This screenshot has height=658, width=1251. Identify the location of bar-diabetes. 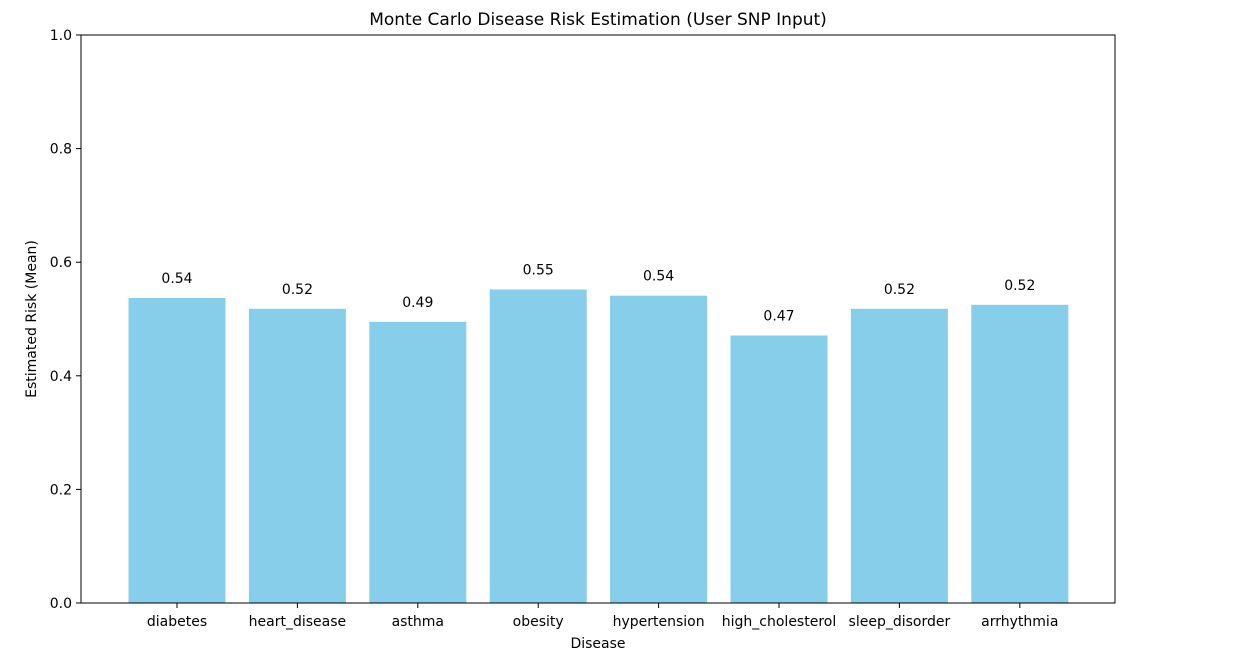
(177, 450).